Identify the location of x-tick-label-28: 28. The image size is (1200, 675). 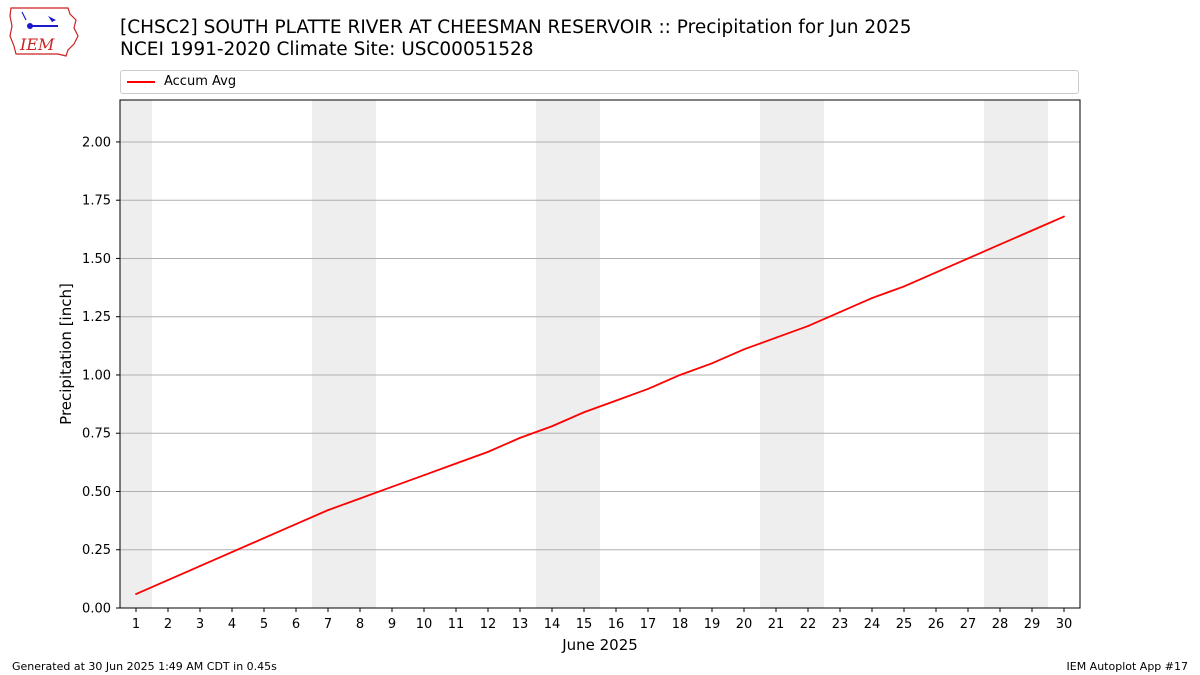
(1000, 624).